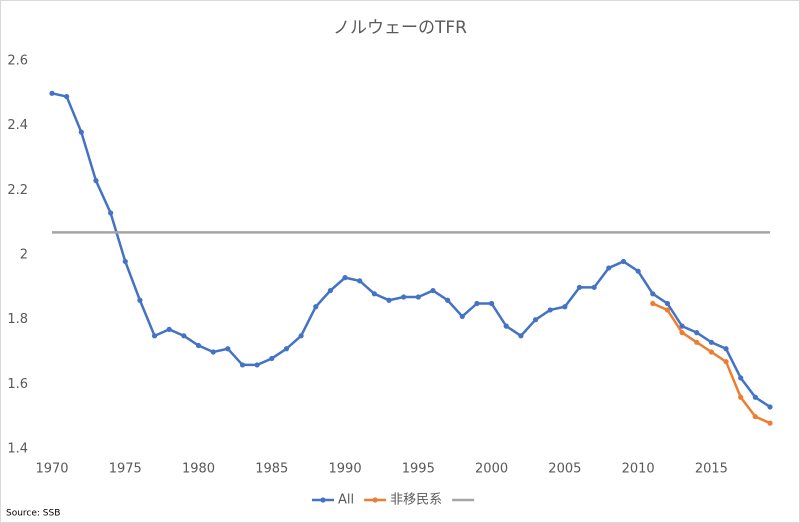  Describe the element at coordinates (491, 469) in the screenshot. I see `x-tick-label: 2000` at that location.